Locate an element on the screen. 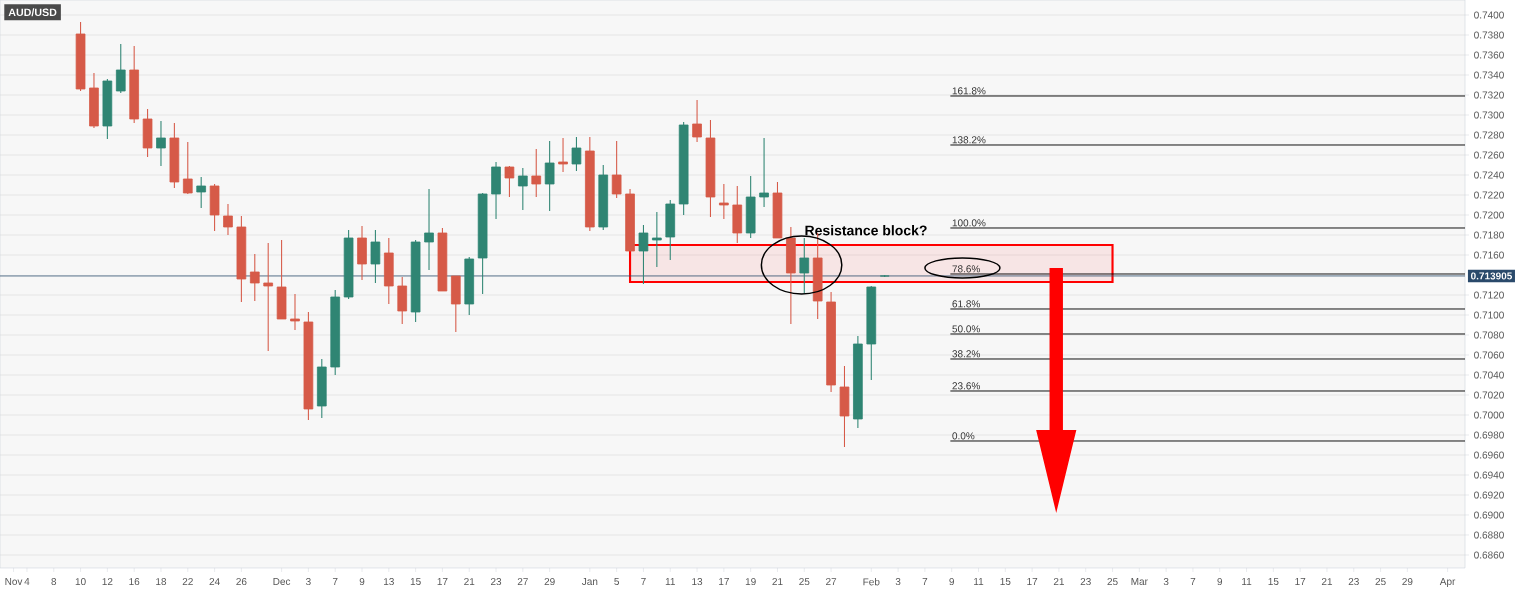 Image resolution: width=1536 pixels, height=589 pixels. x-tick-label: 5 is located at coordinates (617, 582).